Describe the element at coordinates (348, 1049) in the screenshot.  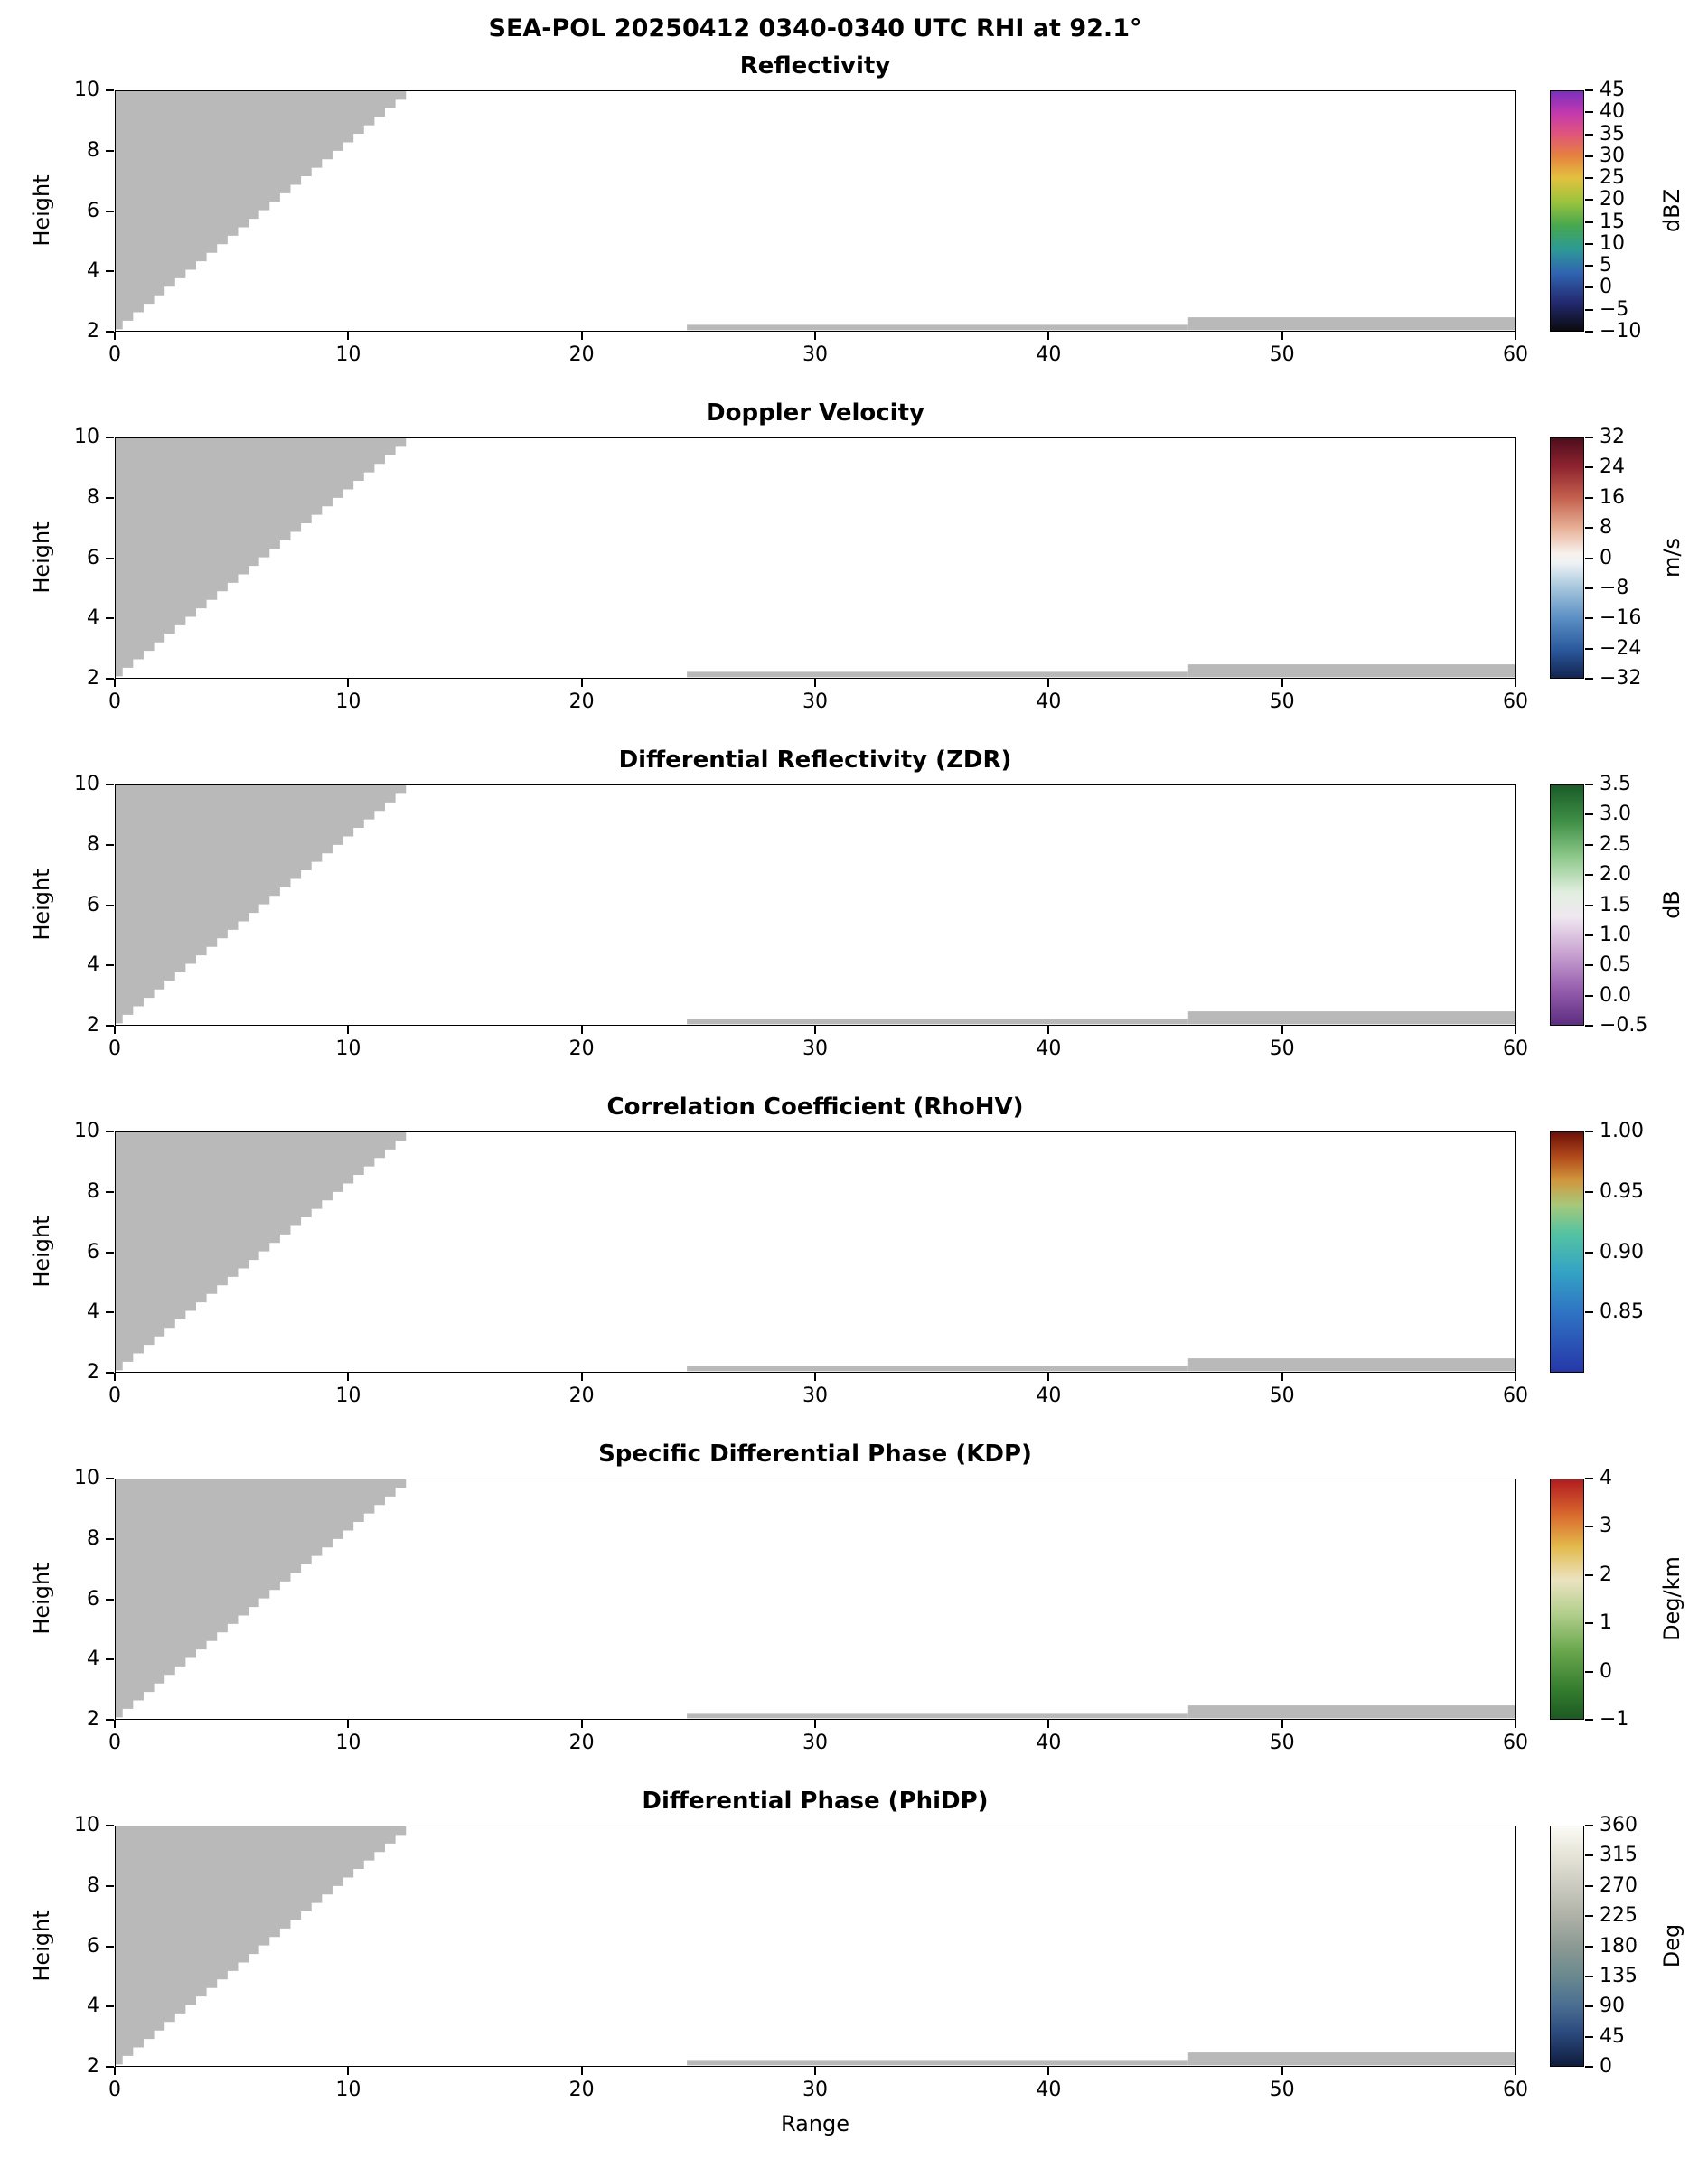
I see `x-tick-label: 10` at that location.